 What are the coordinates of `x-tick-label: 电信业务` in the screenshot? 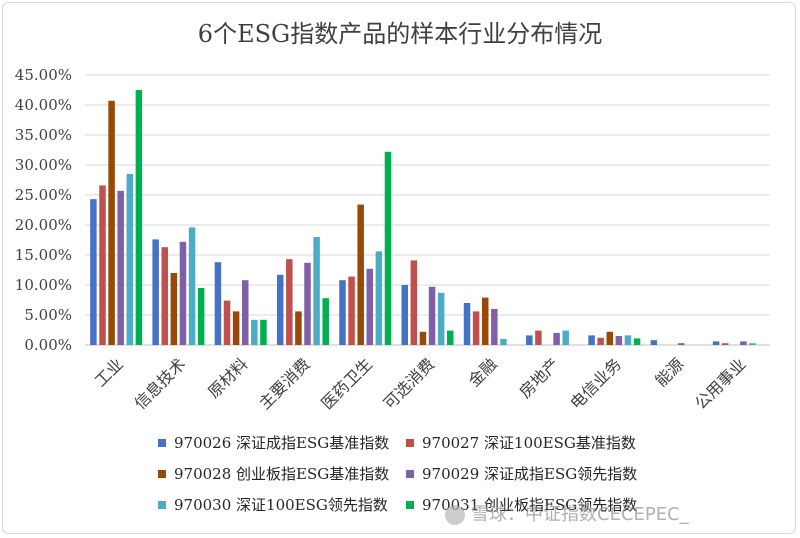 It's located at (595, 383).